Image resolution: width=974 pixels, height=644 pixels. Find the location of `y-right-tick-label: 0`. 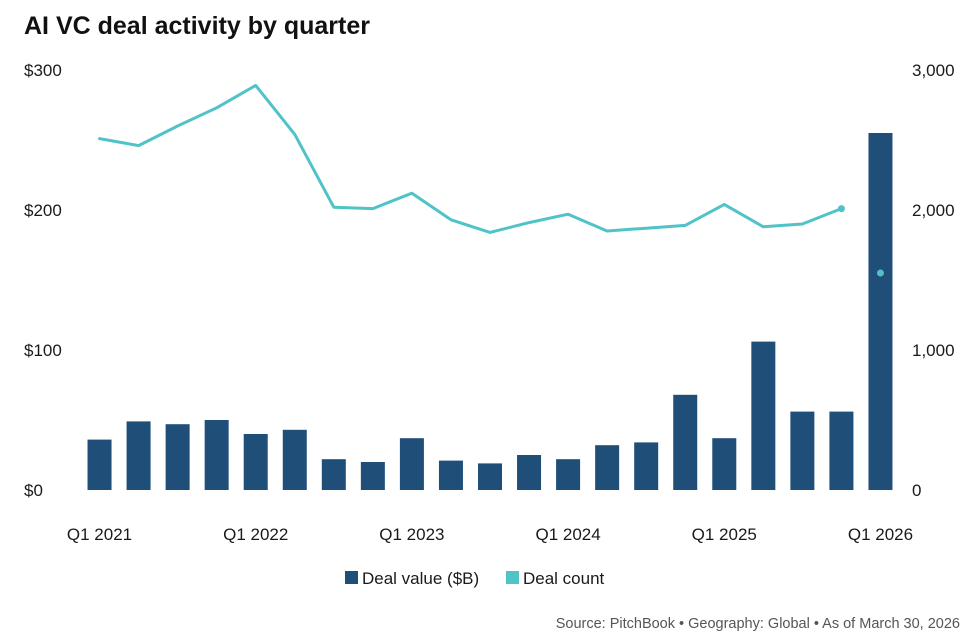

y-right-tick-label: 0 is located at coordinates (916, 490).